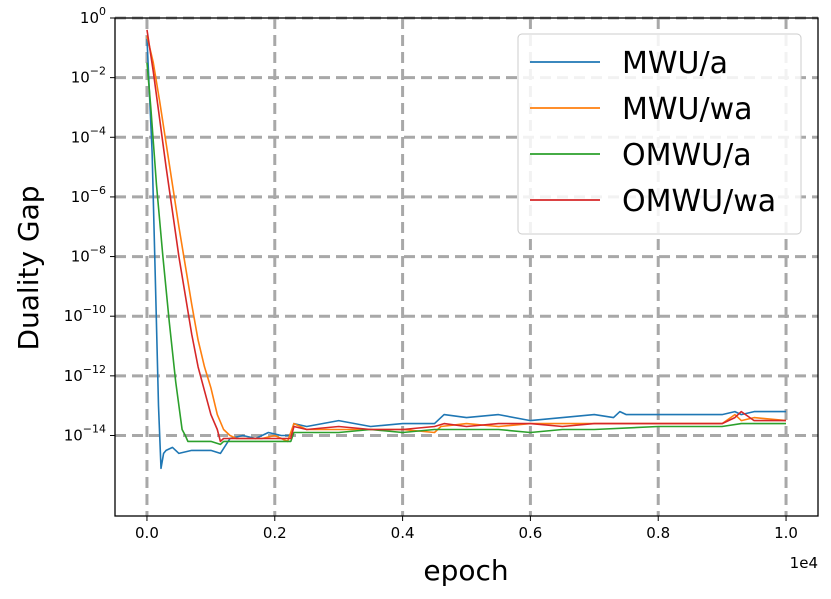  I want to click on y-axis-label: Duality Gap, so click(28, 267).